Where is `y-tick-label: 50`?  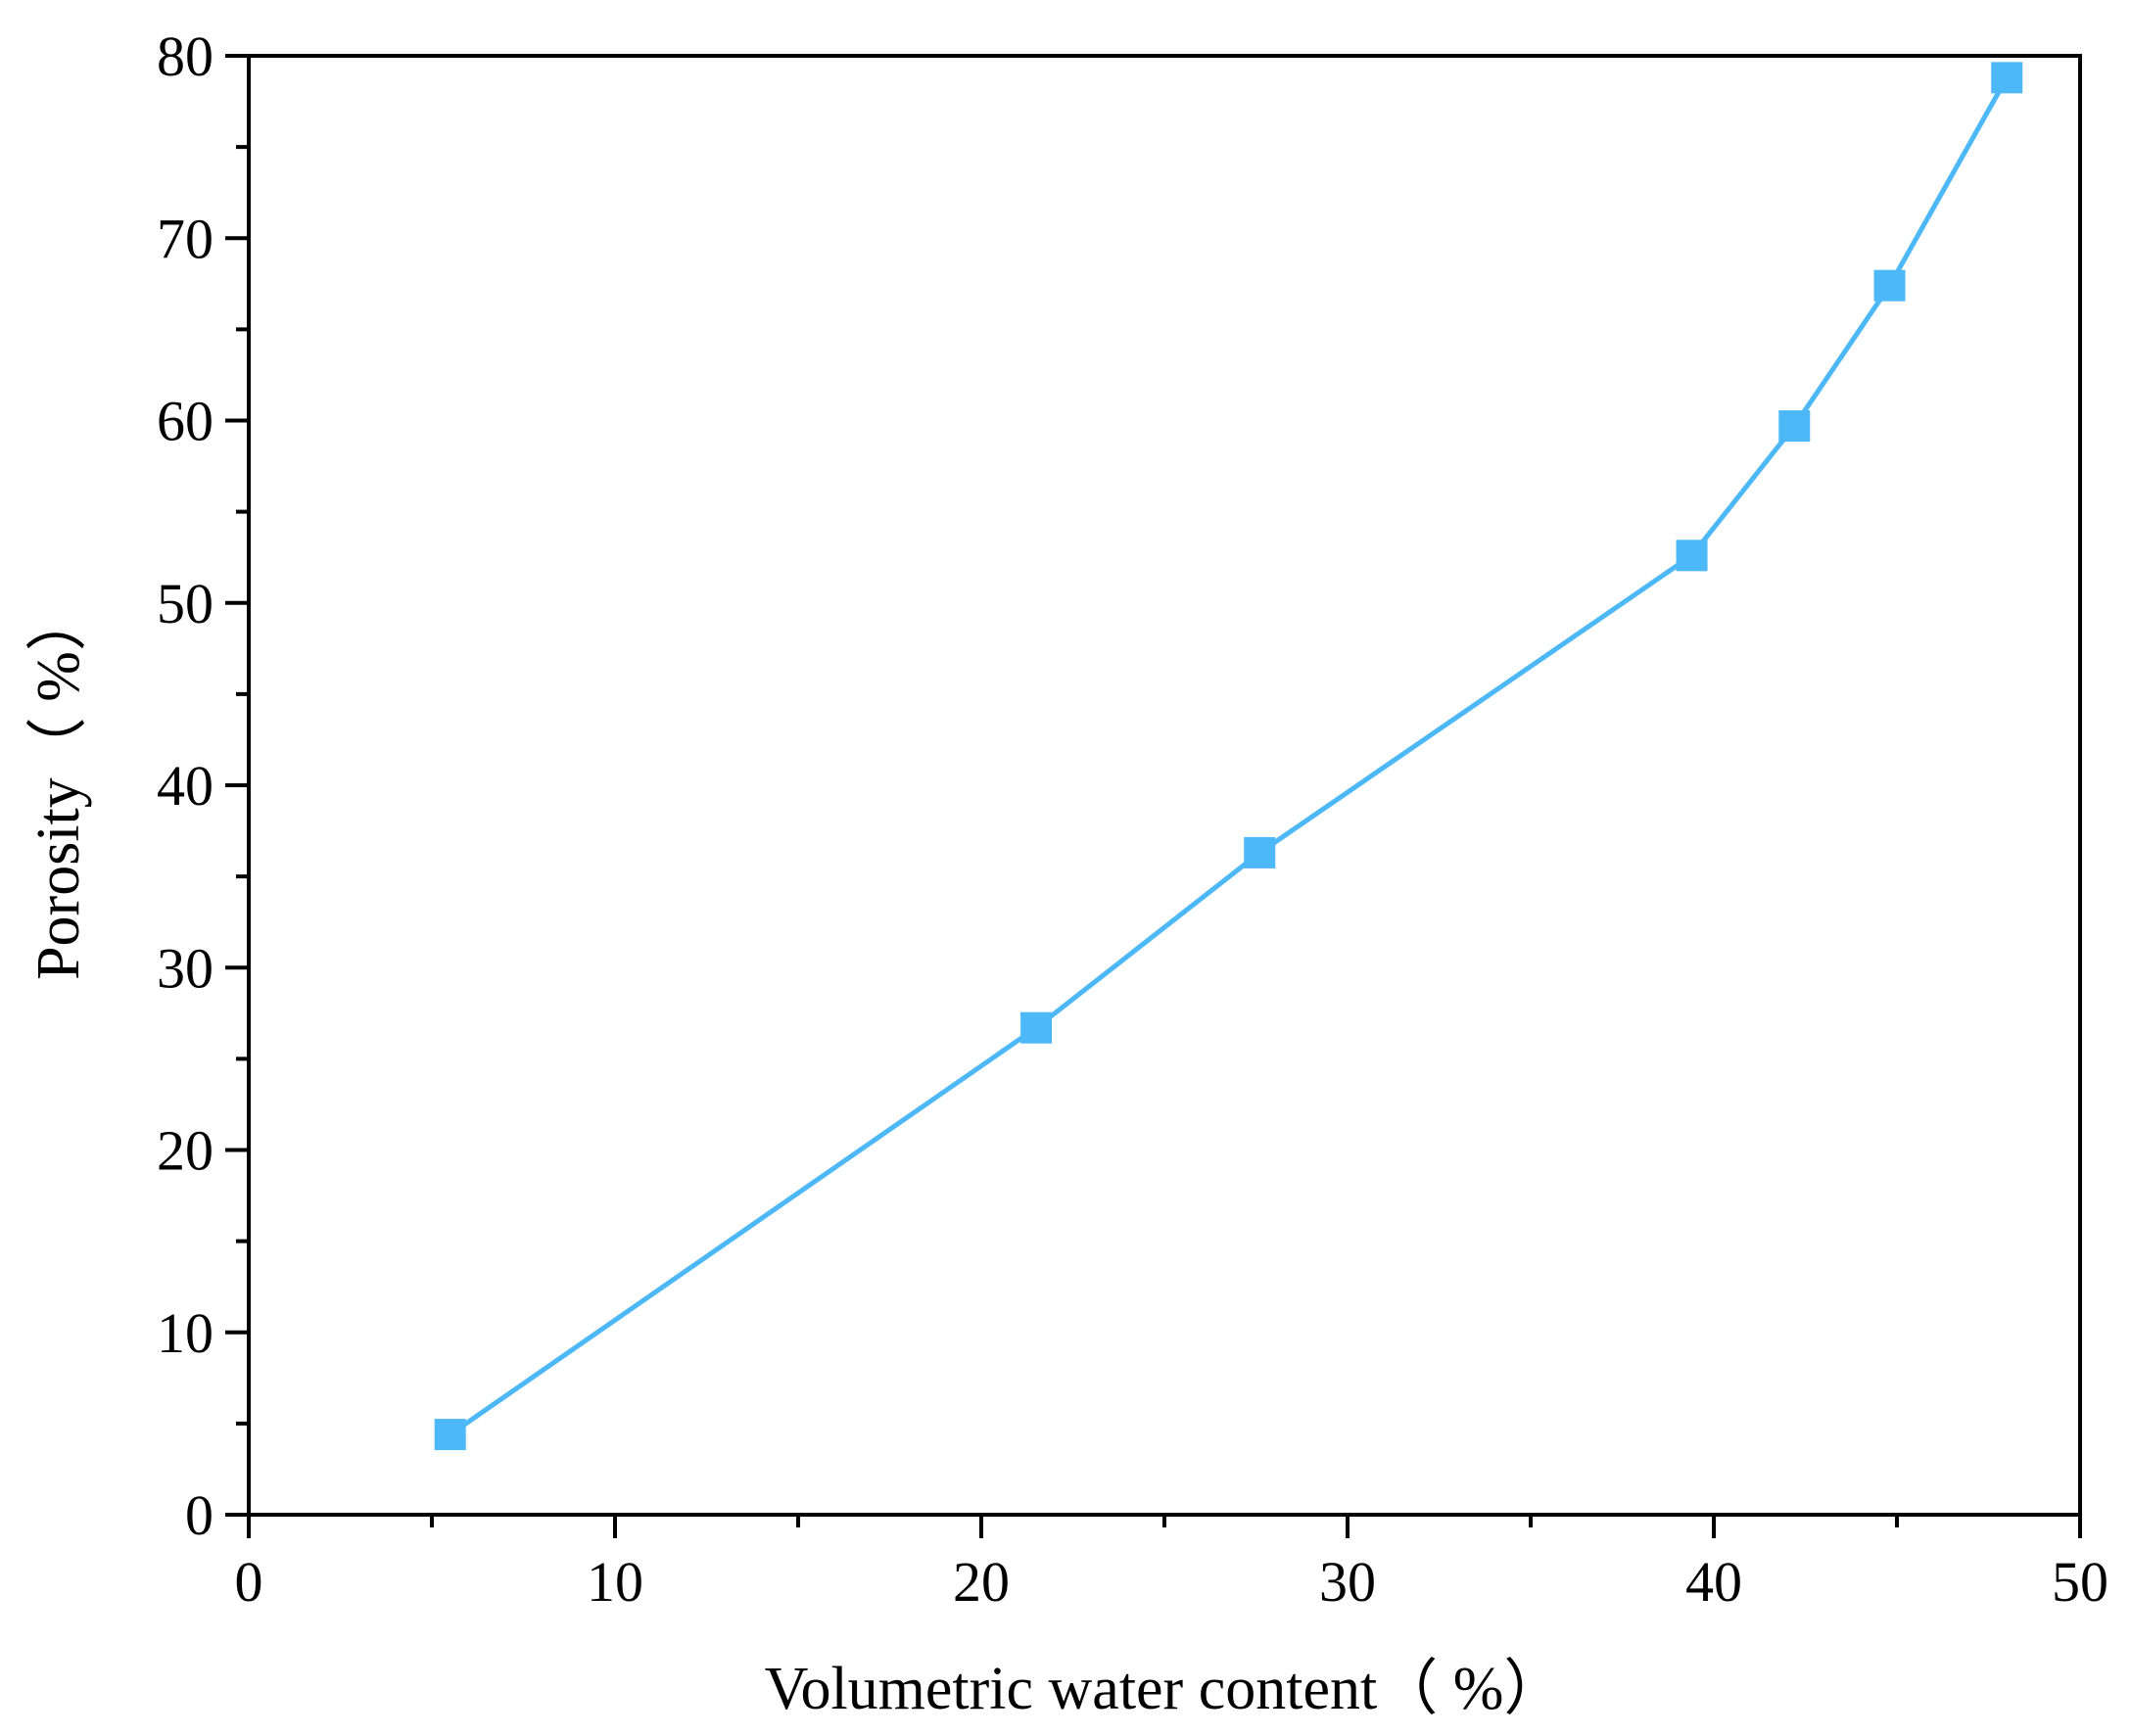
y-tick-label: 50 is located at coordinates (185, 603).